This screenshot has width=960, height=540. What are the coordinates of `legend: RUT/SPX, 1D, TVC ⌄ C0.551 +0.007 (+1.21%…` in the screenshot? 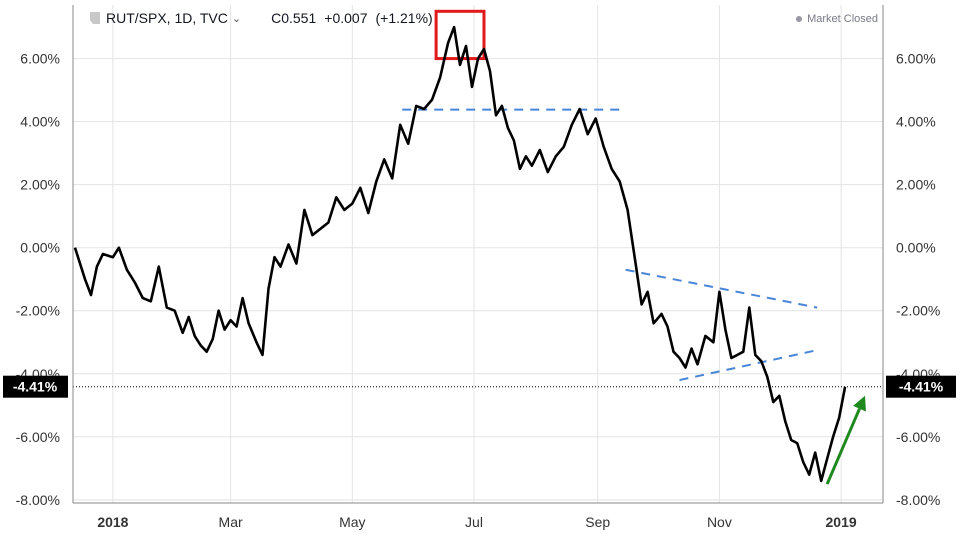 It's located at (265, 18).